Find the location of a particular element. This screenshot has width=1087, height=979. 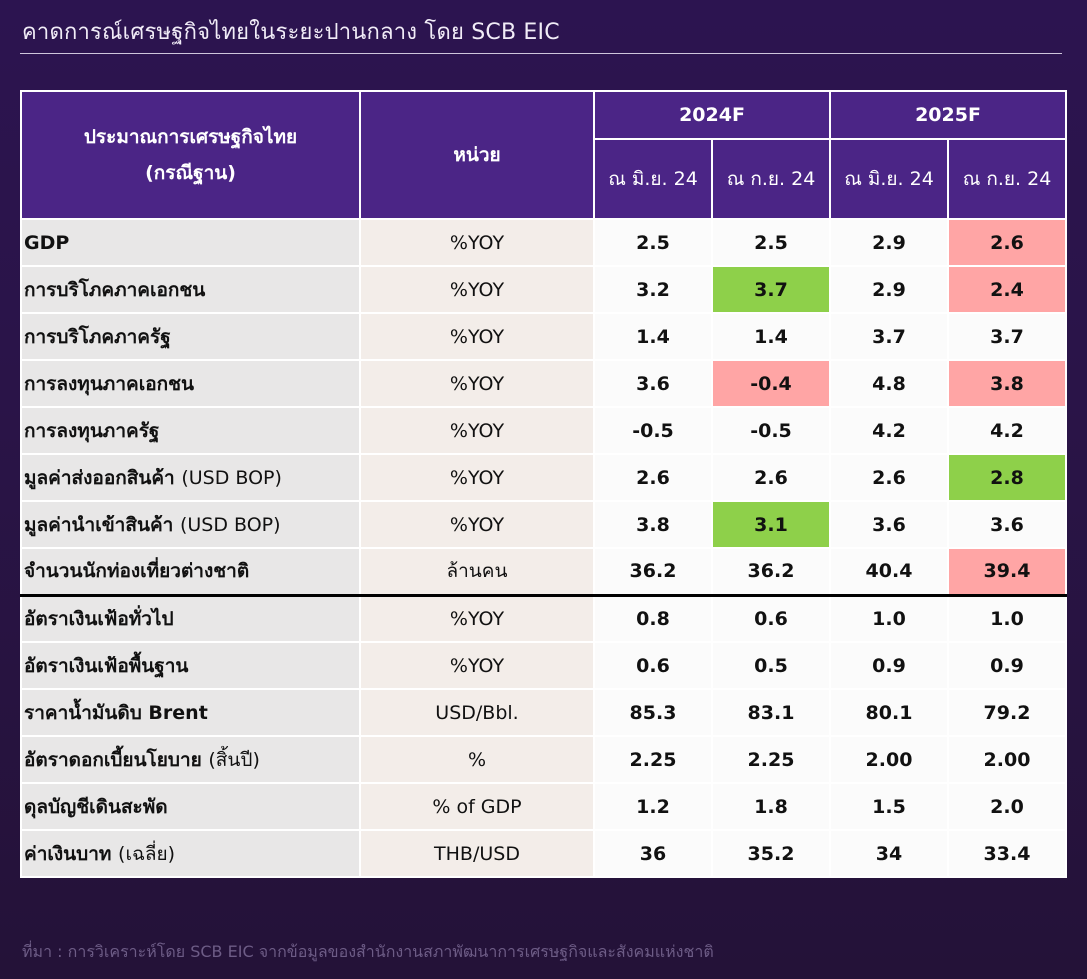

value-cell: 2.00 is located at coordinates (889, 759).